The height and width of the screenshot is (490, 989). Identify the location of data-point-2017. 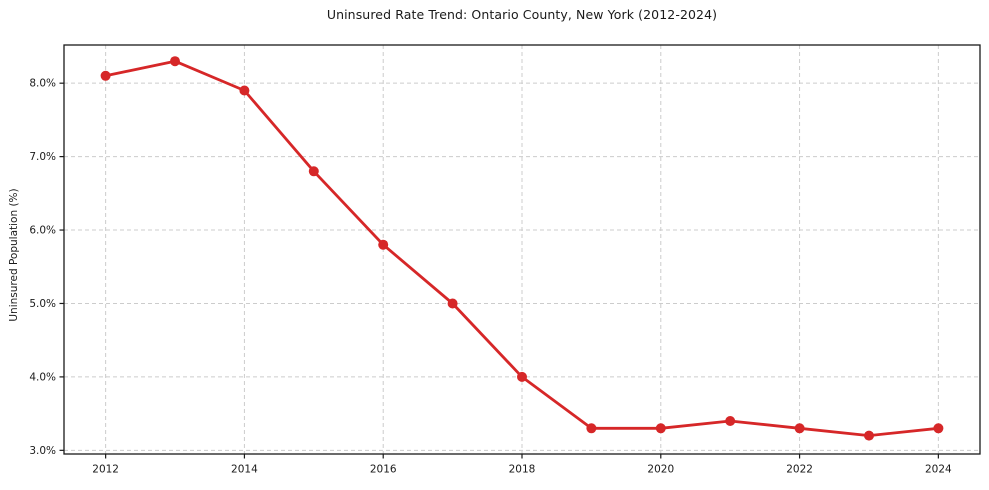
(452, 303).